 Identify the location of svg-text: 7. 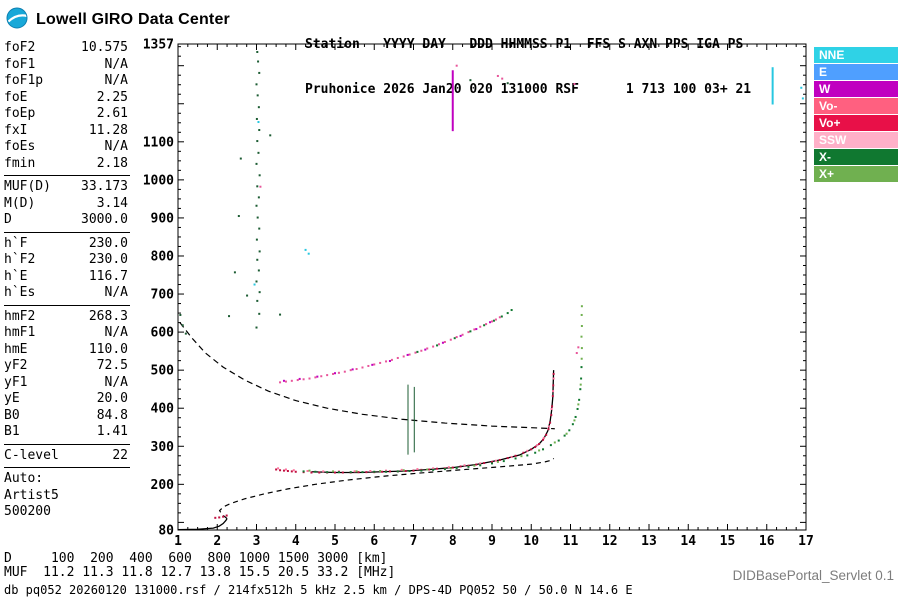
(414, 541).